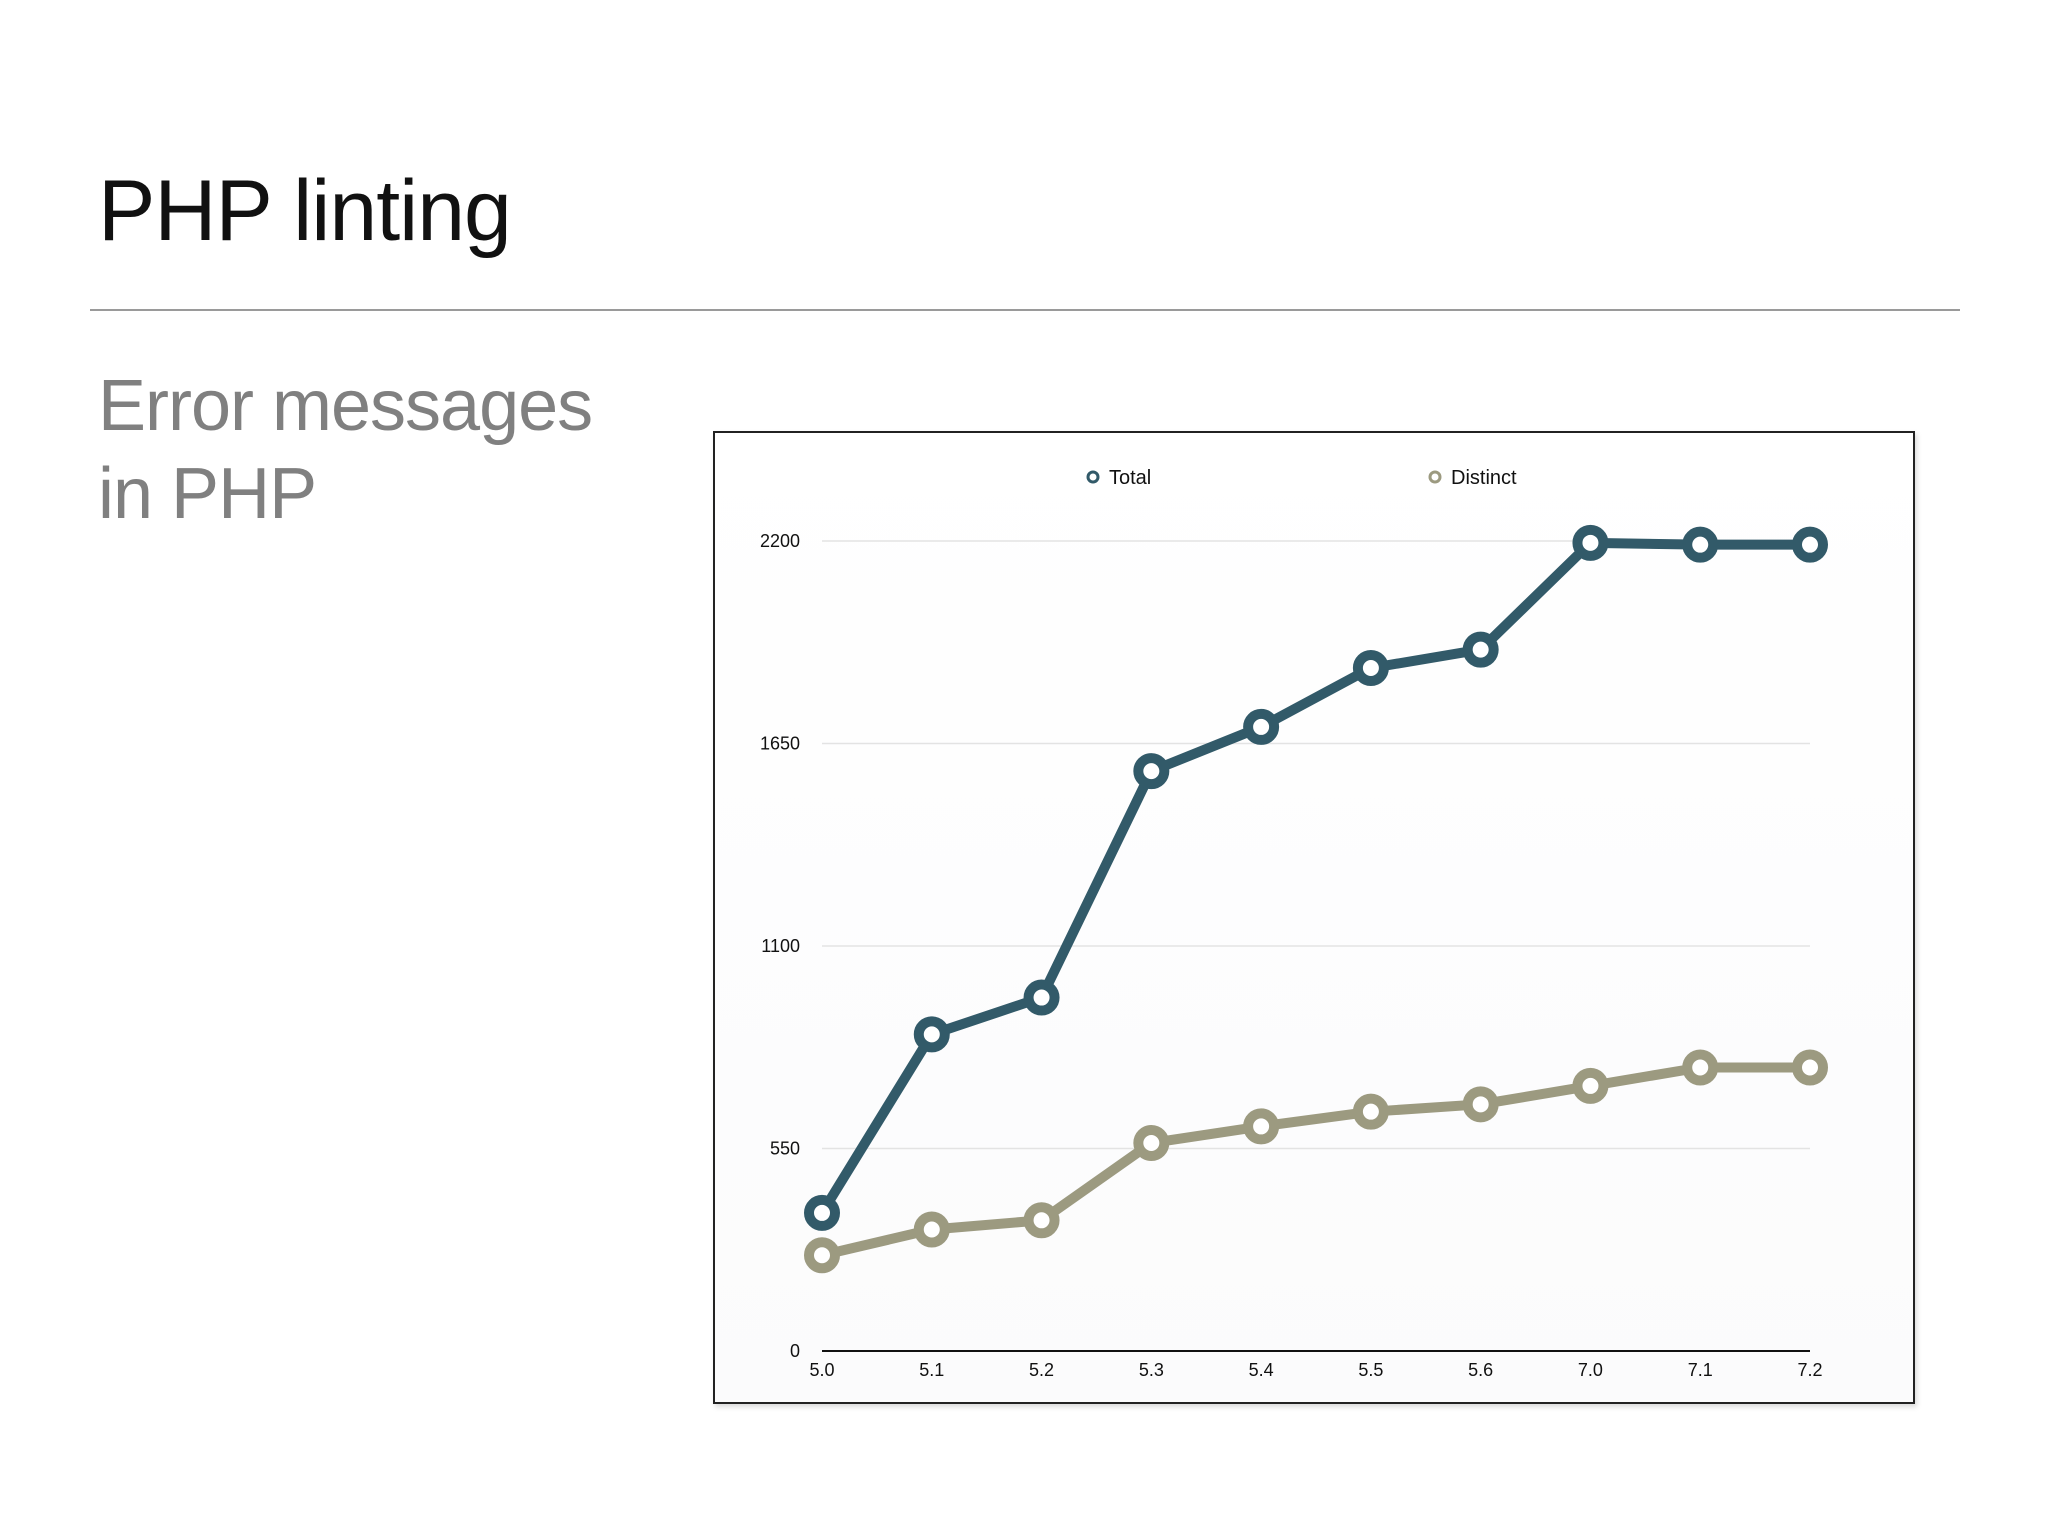 The width and height of the screenshot is (2048, 1536). What do you see at coordinates (931, 1370) in the screenshot?
I see `x-tick-label: 5.1` at bounding box center [931, 1370].